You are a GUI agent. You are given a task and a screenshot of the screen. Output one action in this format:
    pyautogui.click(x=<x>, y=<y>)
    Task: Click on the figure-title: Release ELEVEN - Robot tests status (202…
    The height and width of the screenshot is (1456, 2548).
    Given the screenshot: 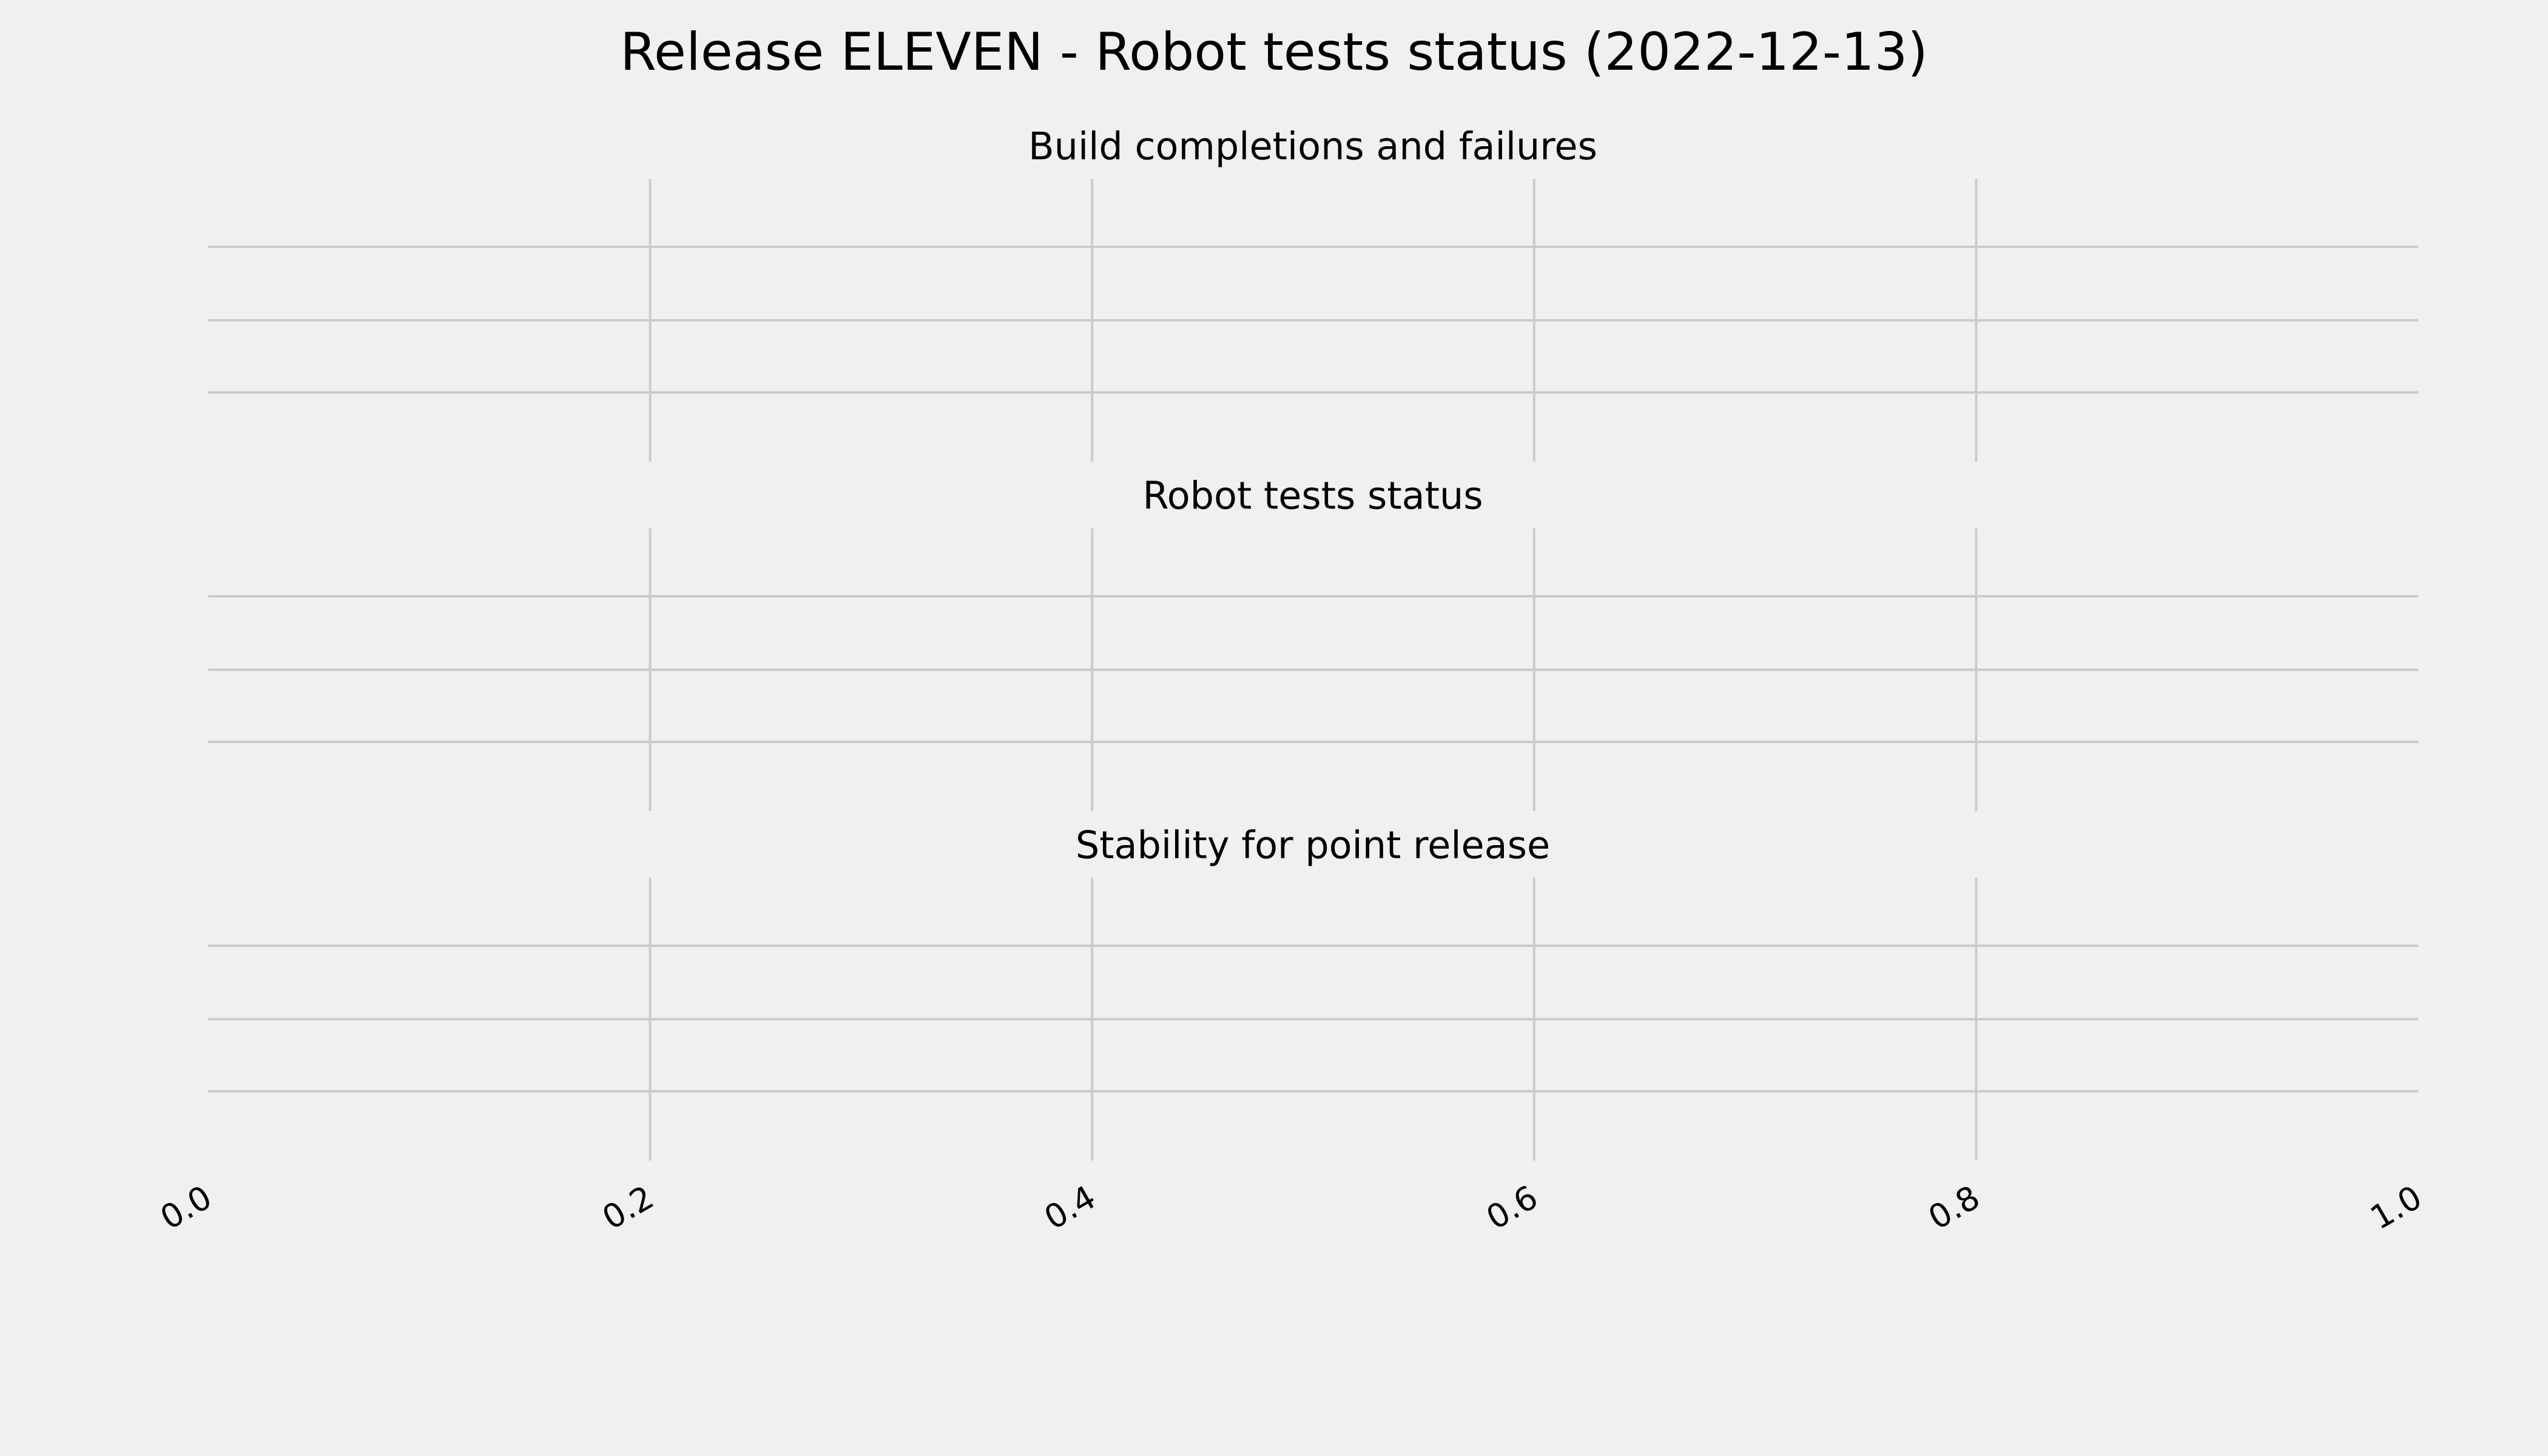 What is the action you would take?
    pyautogui.click(x=1274, y=52)
    